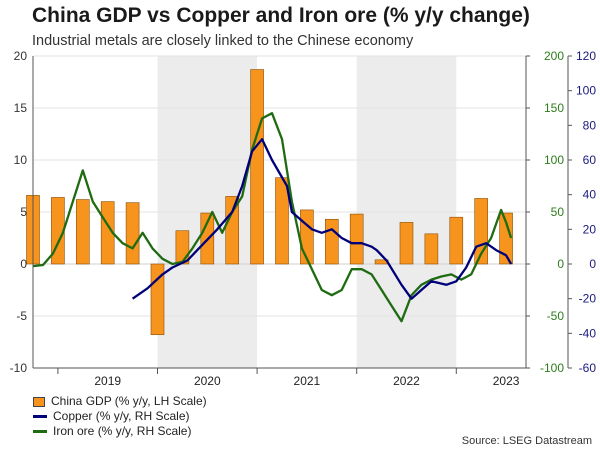 This screenshot has height=450, width=600. What do you see at coordinates (560, 264) in the screenshot?
I see `right1-tick-label: 0` at bounding box center [560, 264].